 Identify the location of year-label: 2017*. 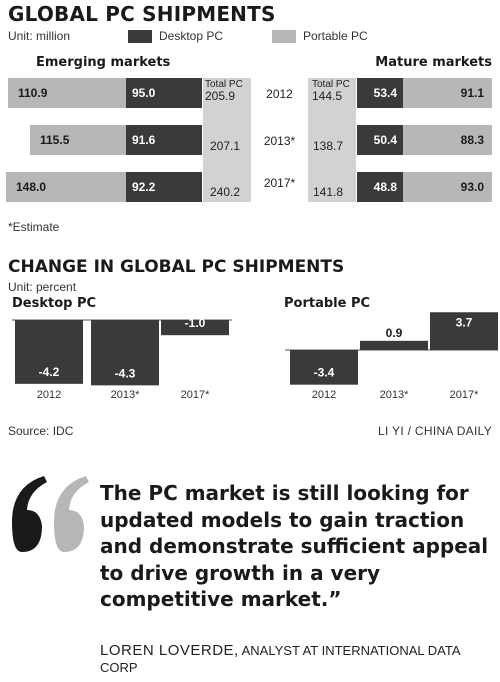
(279, 183).